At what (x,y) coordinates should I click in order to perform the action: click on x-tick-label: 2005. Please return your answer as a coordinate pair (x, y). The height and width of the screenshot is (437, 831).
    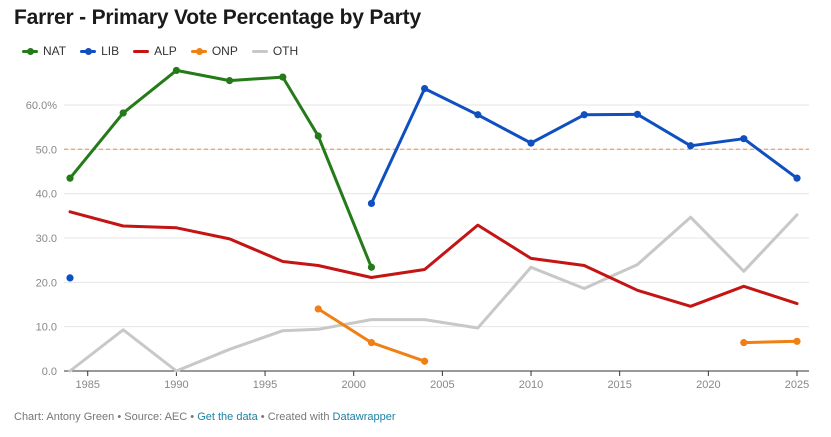
    Looking at the image, I should click on (442, 385).